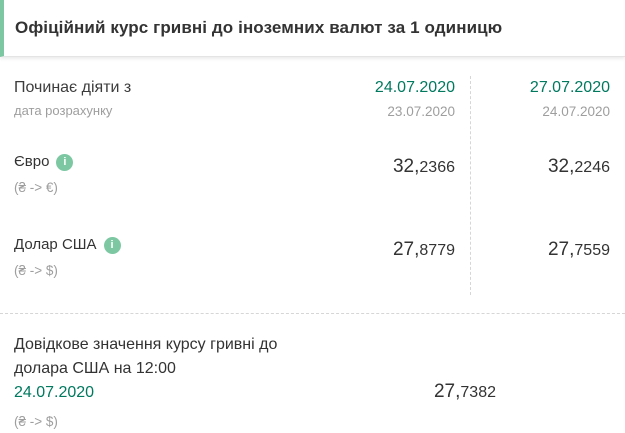 This screenshot has height=433, width=625. Describe the element at coordinates (414, 87) in the screenshot. I see `effective-date-1: 24.07.2020` at that location.